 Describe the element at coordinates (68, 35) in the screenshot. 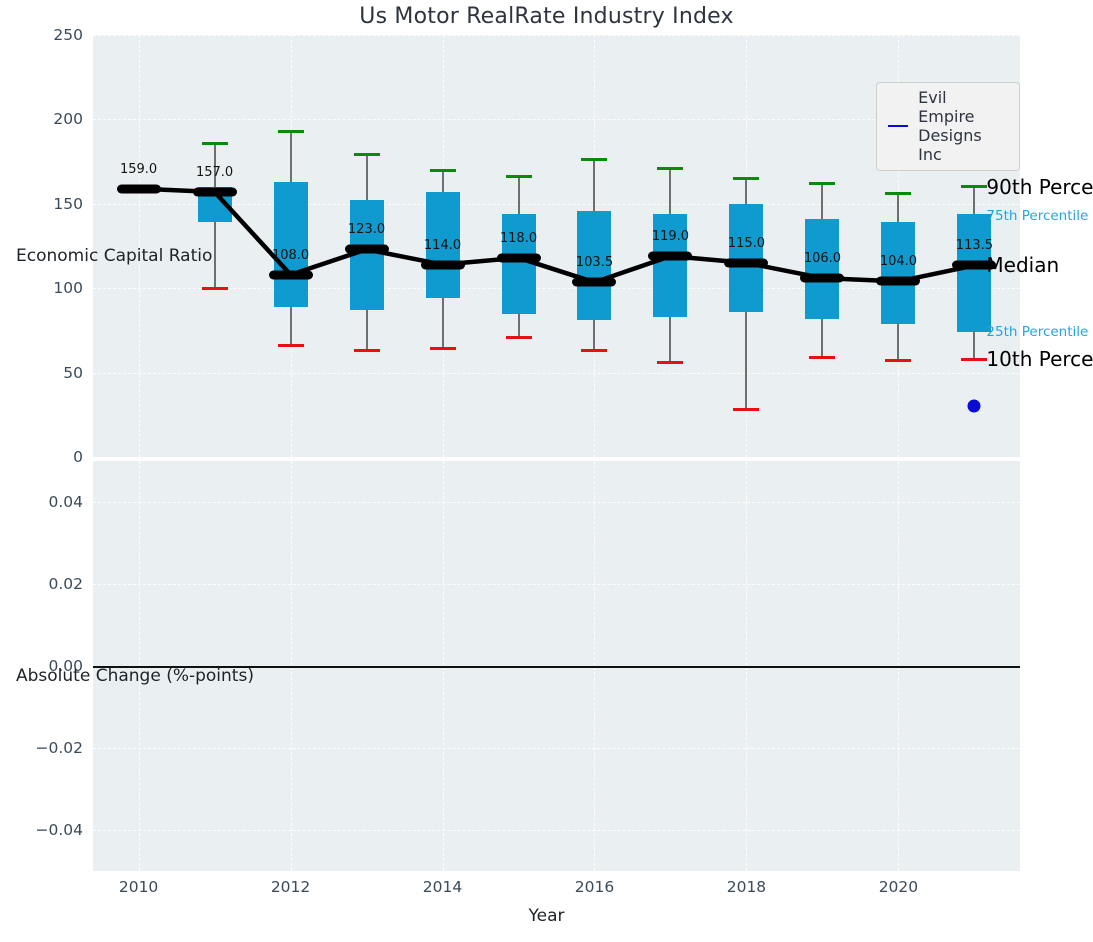

I see `y-tick-label: 250` at that location.